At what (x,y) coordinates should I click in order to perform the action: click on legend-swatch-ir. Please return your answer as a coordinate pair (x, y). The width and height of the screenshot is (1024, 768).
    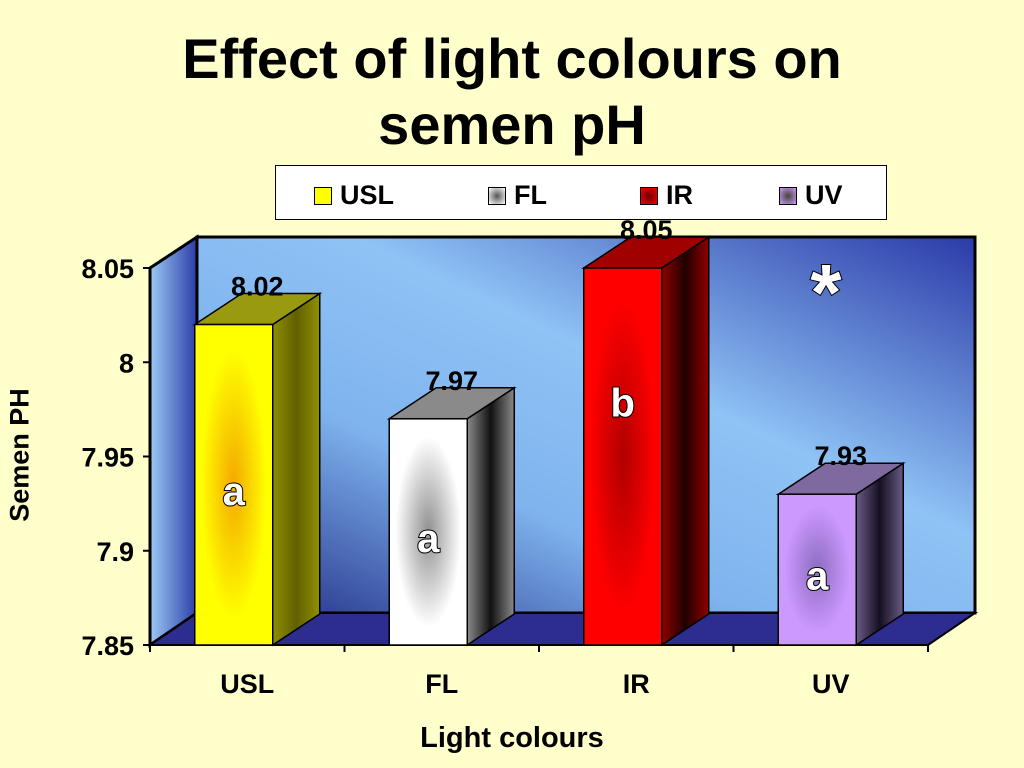
    Looking at the image, I should click on (649, 195).